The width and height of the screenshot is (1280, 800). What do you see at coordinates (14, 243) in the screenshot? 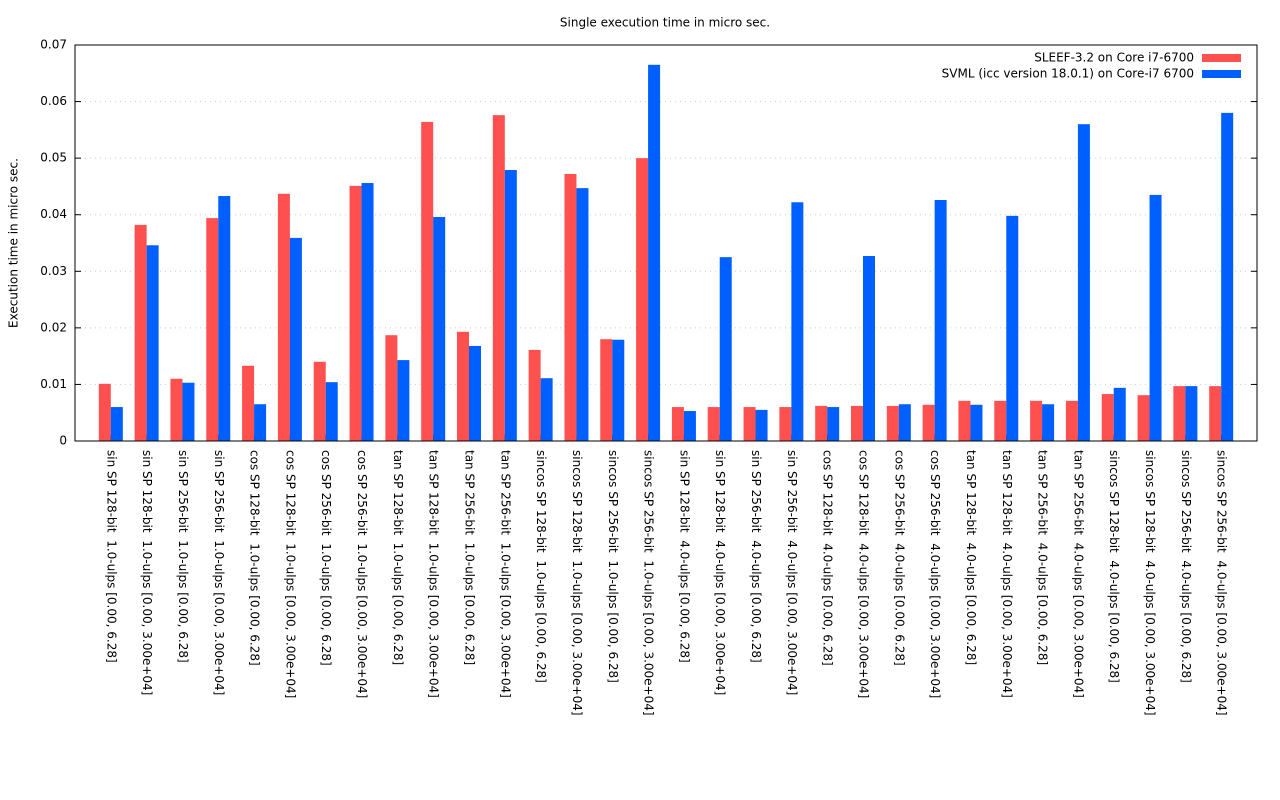
I see `y-axis-label: Execution time in micro sec.` at bounding box center [14, 243].